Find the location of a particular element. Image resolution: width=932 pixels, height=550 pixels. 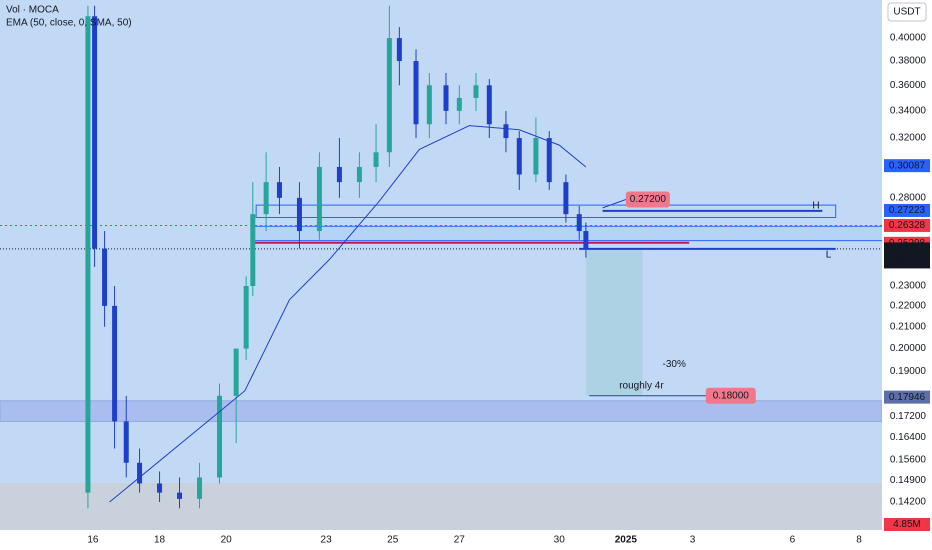

entry-box is located at coordinates (572, 233).